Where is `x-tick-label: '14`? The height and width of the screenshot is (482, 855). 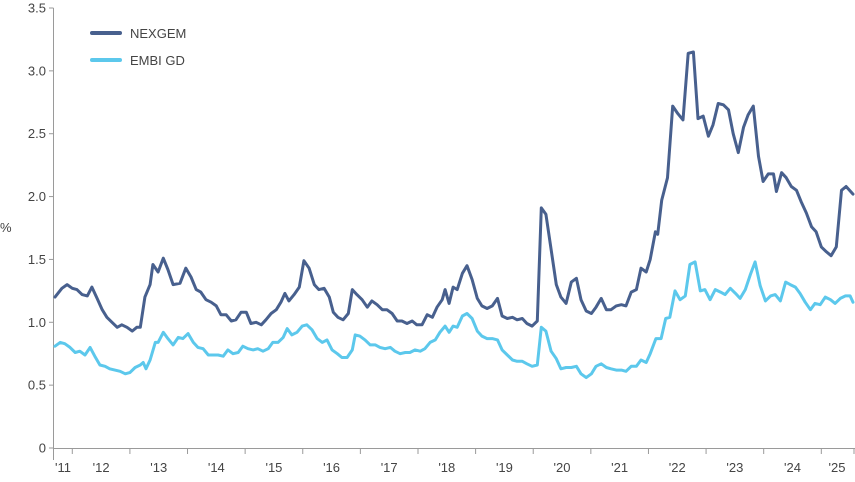 x-tick-label: '14 is located at coordinates (216, 467).